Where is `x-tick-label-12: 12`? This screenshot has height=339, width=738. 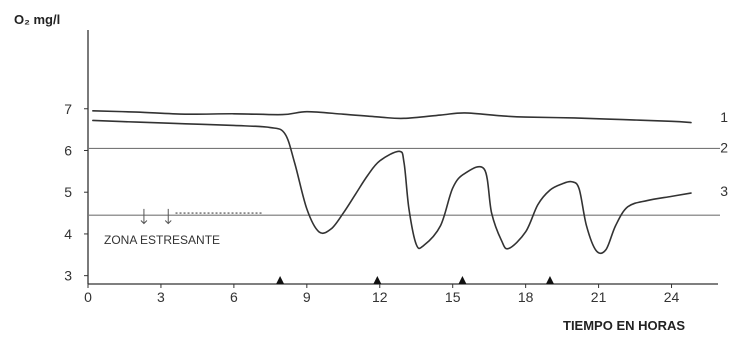 x-tick-label-12: 12 is located at coordinates (380, 297).